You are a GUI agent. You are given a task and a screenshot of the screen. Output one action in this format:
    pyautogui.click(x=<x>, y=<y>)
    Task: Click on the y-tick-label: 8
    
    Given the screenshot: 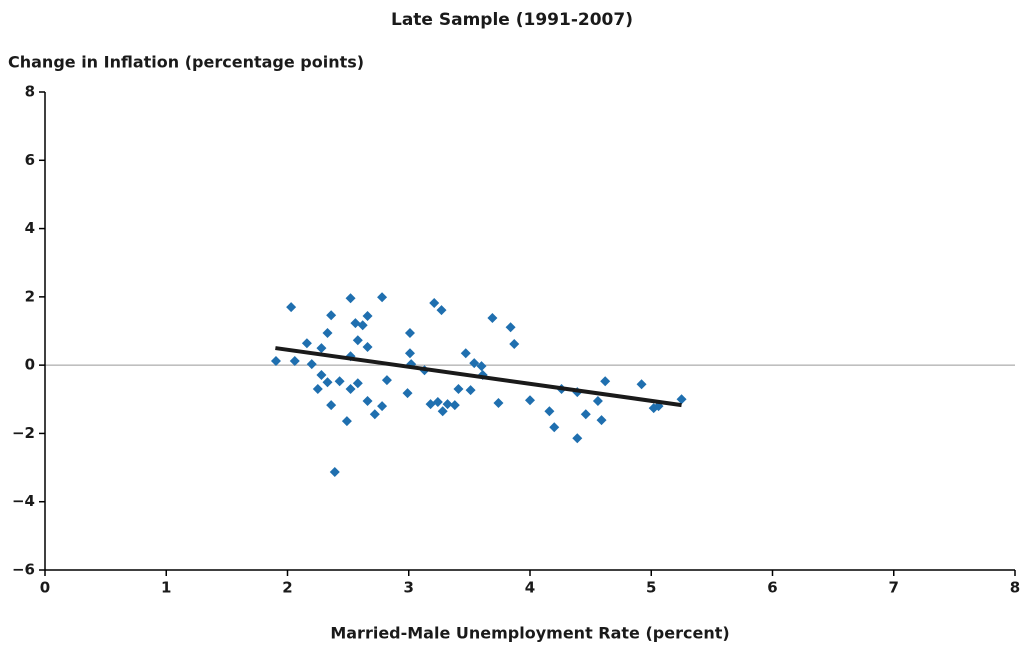 What is the action you would take?
    pyautogui.click(x=30, y=92)
    